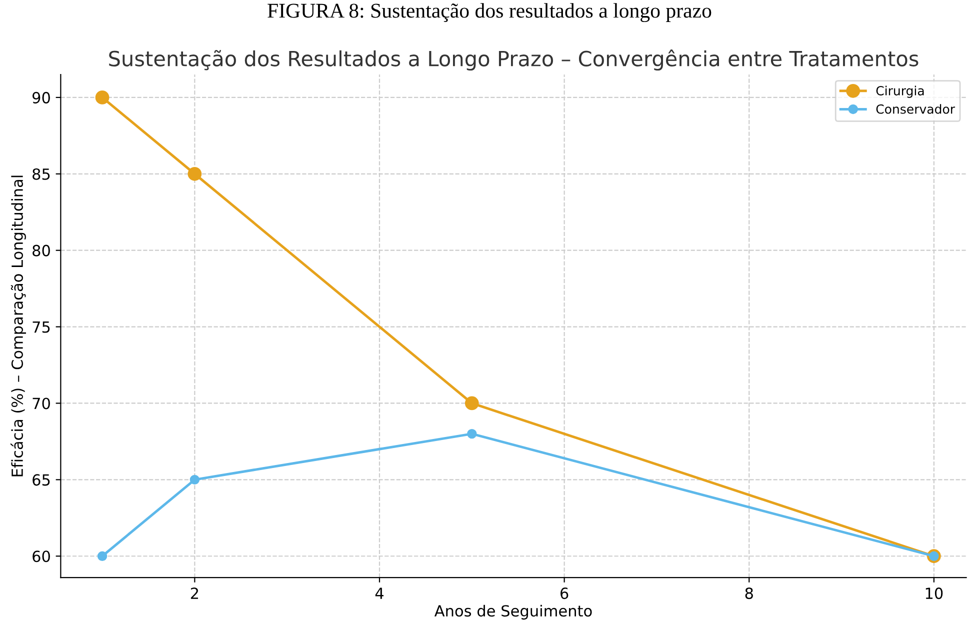 This screenshot has width=979, height=621. Describe the element at coordinates (490, 12) in the screenshot. I see `chart-subtitle: FIGURA 8: Sustentação dos resultados a longo prazo` at that location.